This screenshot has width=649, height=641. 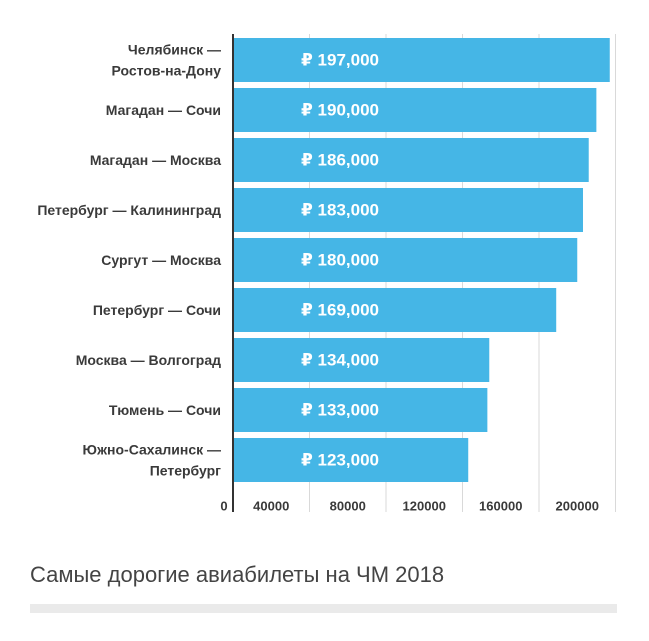 What do you see at coordinates (340, 210) in the screenshot?
I see `bar-value-label: ₽ 183,000` at bounding box center [340, 210].